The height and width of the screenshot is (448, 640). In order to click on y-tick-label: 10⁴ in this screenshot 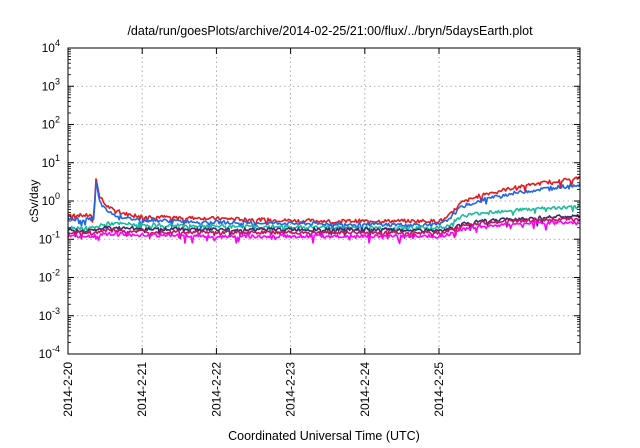, I will do `click(51, 46)`.